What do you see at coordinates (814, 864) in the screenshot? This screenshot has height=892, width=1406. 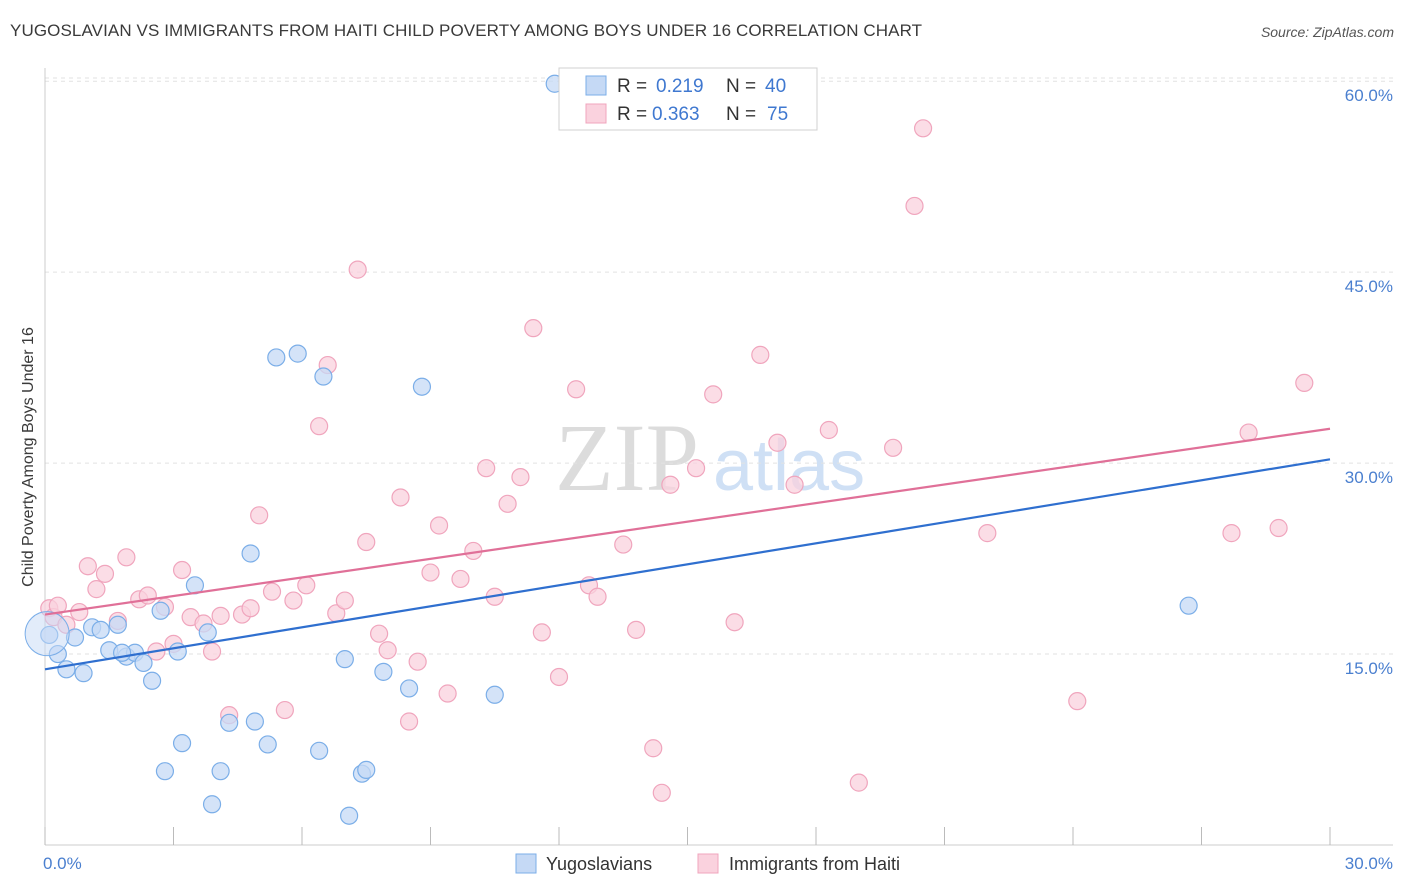 I see `bottom-legend-label-haiti: Immigrants from Haiti` at bounding box center [814, 864].